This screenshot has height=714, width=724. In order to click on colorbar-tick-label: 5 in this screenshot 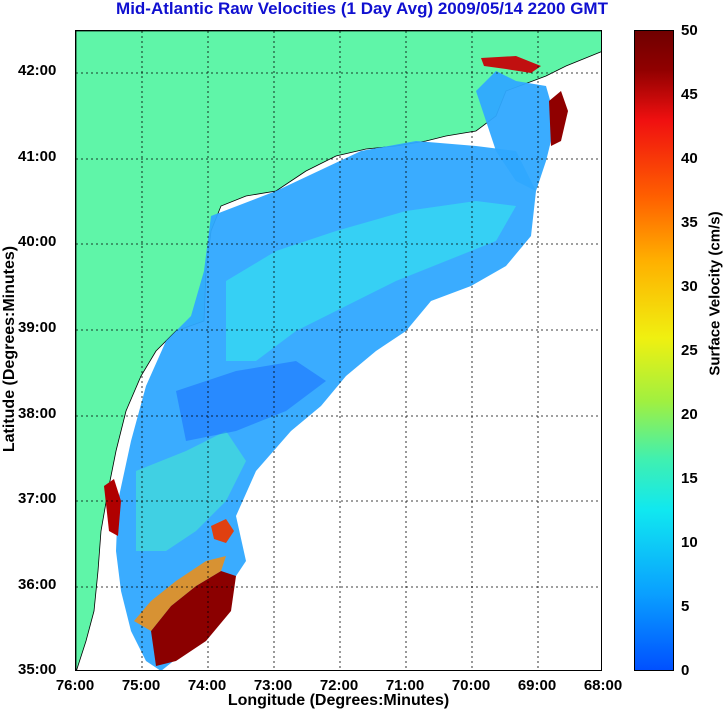, I will do `click(685, 606)`.